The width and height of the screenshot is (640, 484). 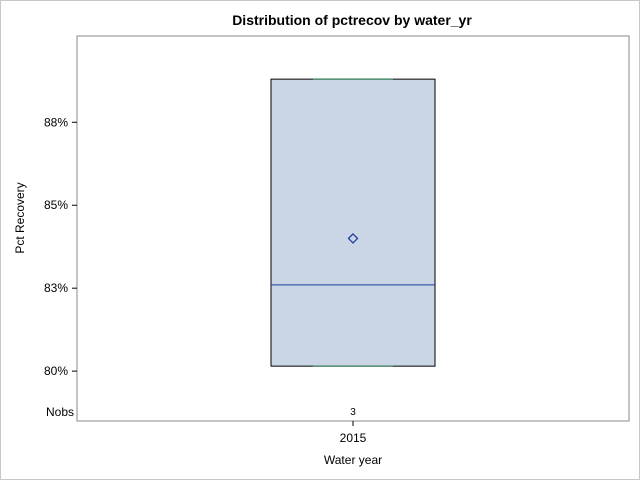 I want to click on mean-marker, so click(x=353, y=238).